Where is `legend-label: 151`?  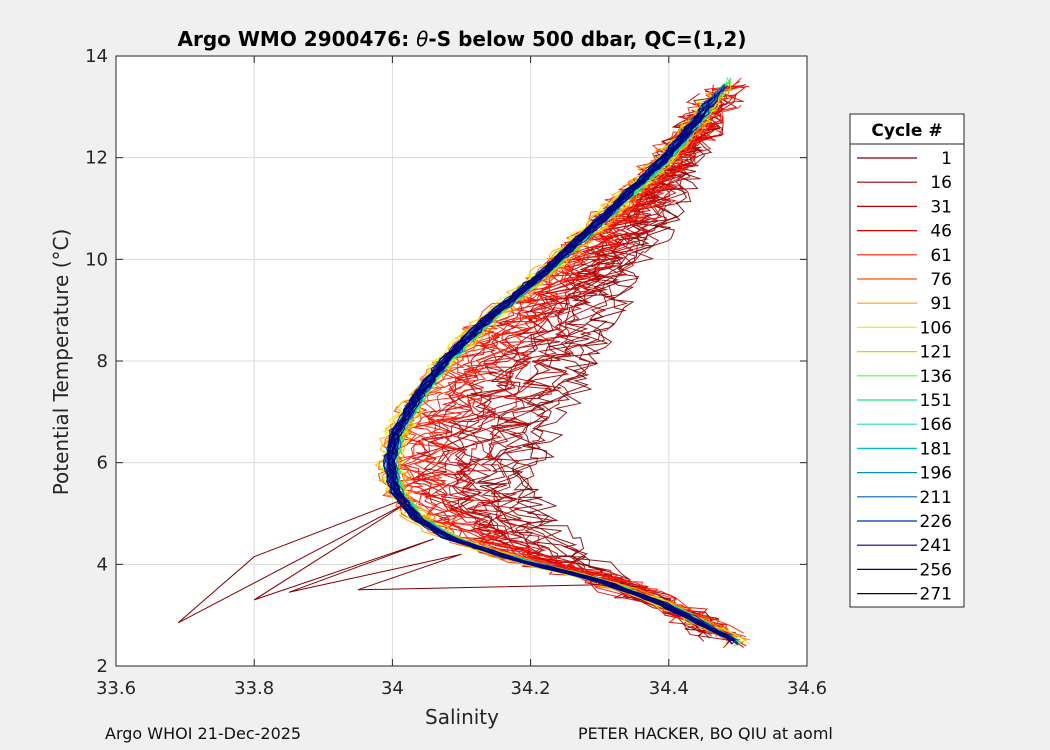
legend-label: 151 is located at coordinates (936, 401).